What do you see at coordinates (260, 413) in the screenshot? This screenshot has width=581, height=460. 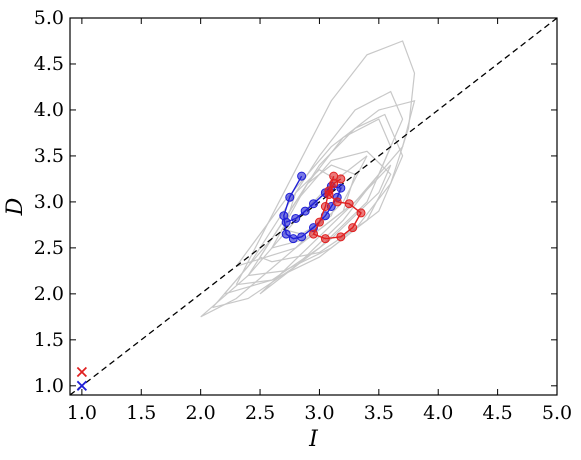 I see `x-tick-label: 2.5` at bounding box center [260, 413].